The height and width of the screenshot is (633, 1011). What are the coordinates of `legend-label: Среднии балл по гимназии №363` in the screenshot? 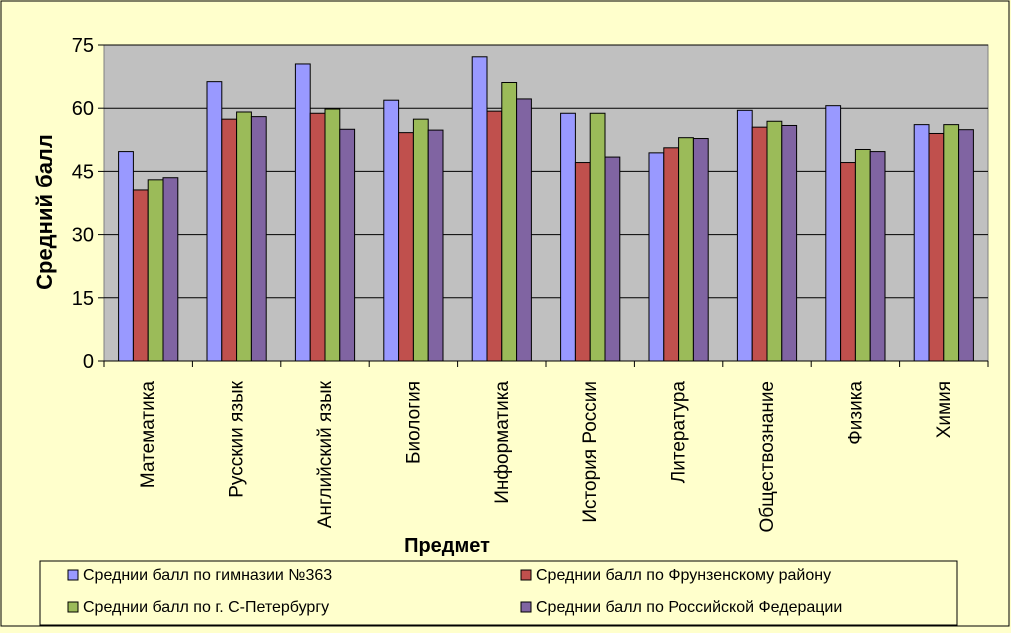 It's located at (207, 575).